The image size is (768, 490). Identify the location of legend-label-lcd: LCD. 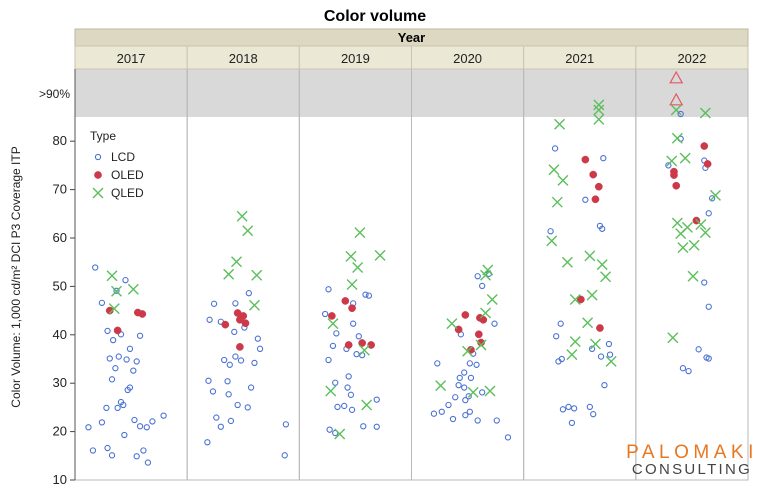
(123, 157).